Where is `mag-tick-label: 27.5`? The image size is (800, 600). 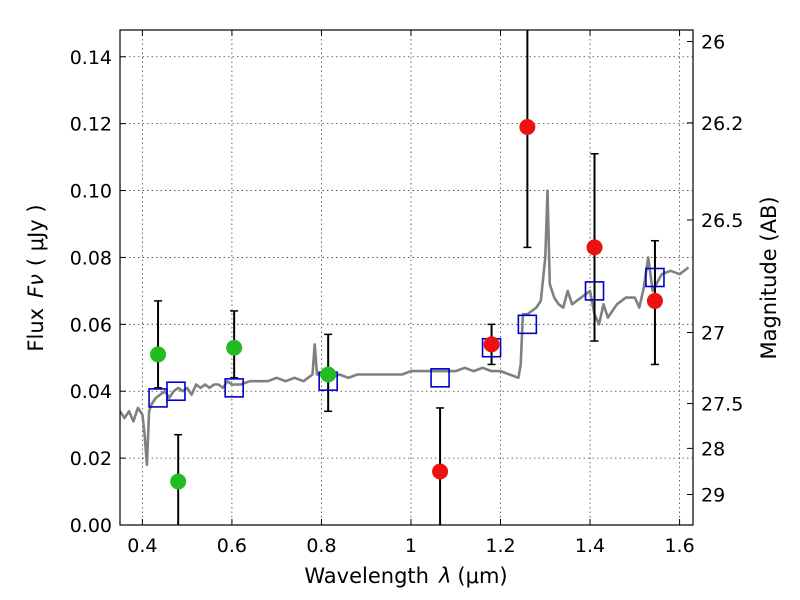 mag-tick-label: 27.5 is located at coordinates (722, 405).